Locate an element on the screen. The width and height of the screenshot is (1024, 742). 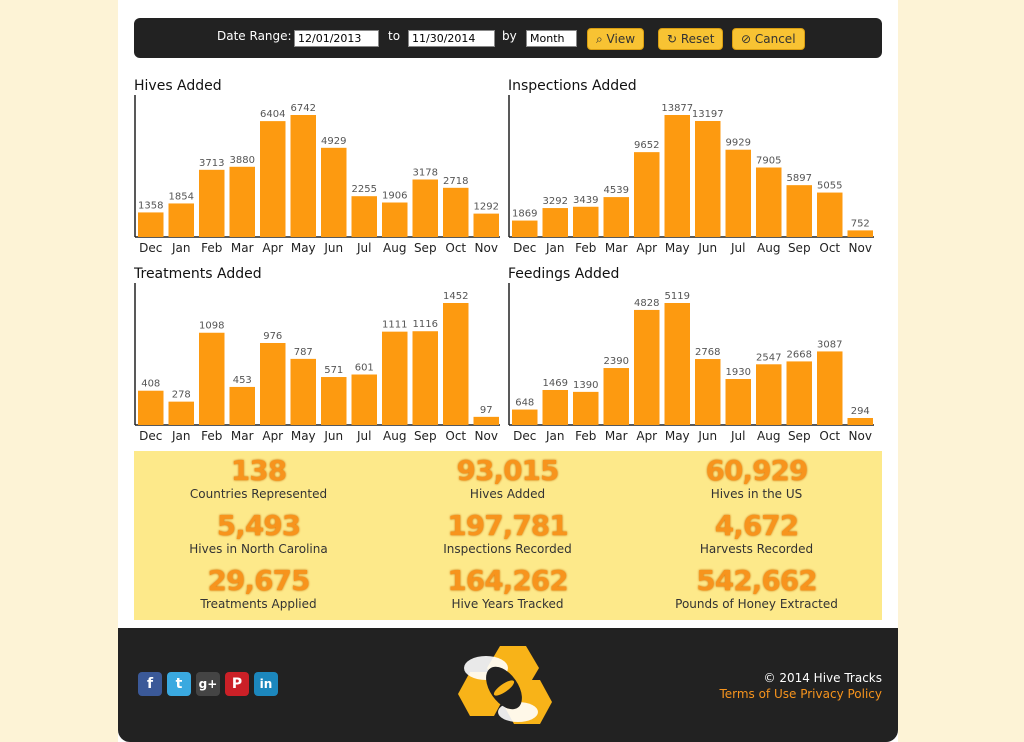
value-label: 9652 is located at coordinates (646, 145).